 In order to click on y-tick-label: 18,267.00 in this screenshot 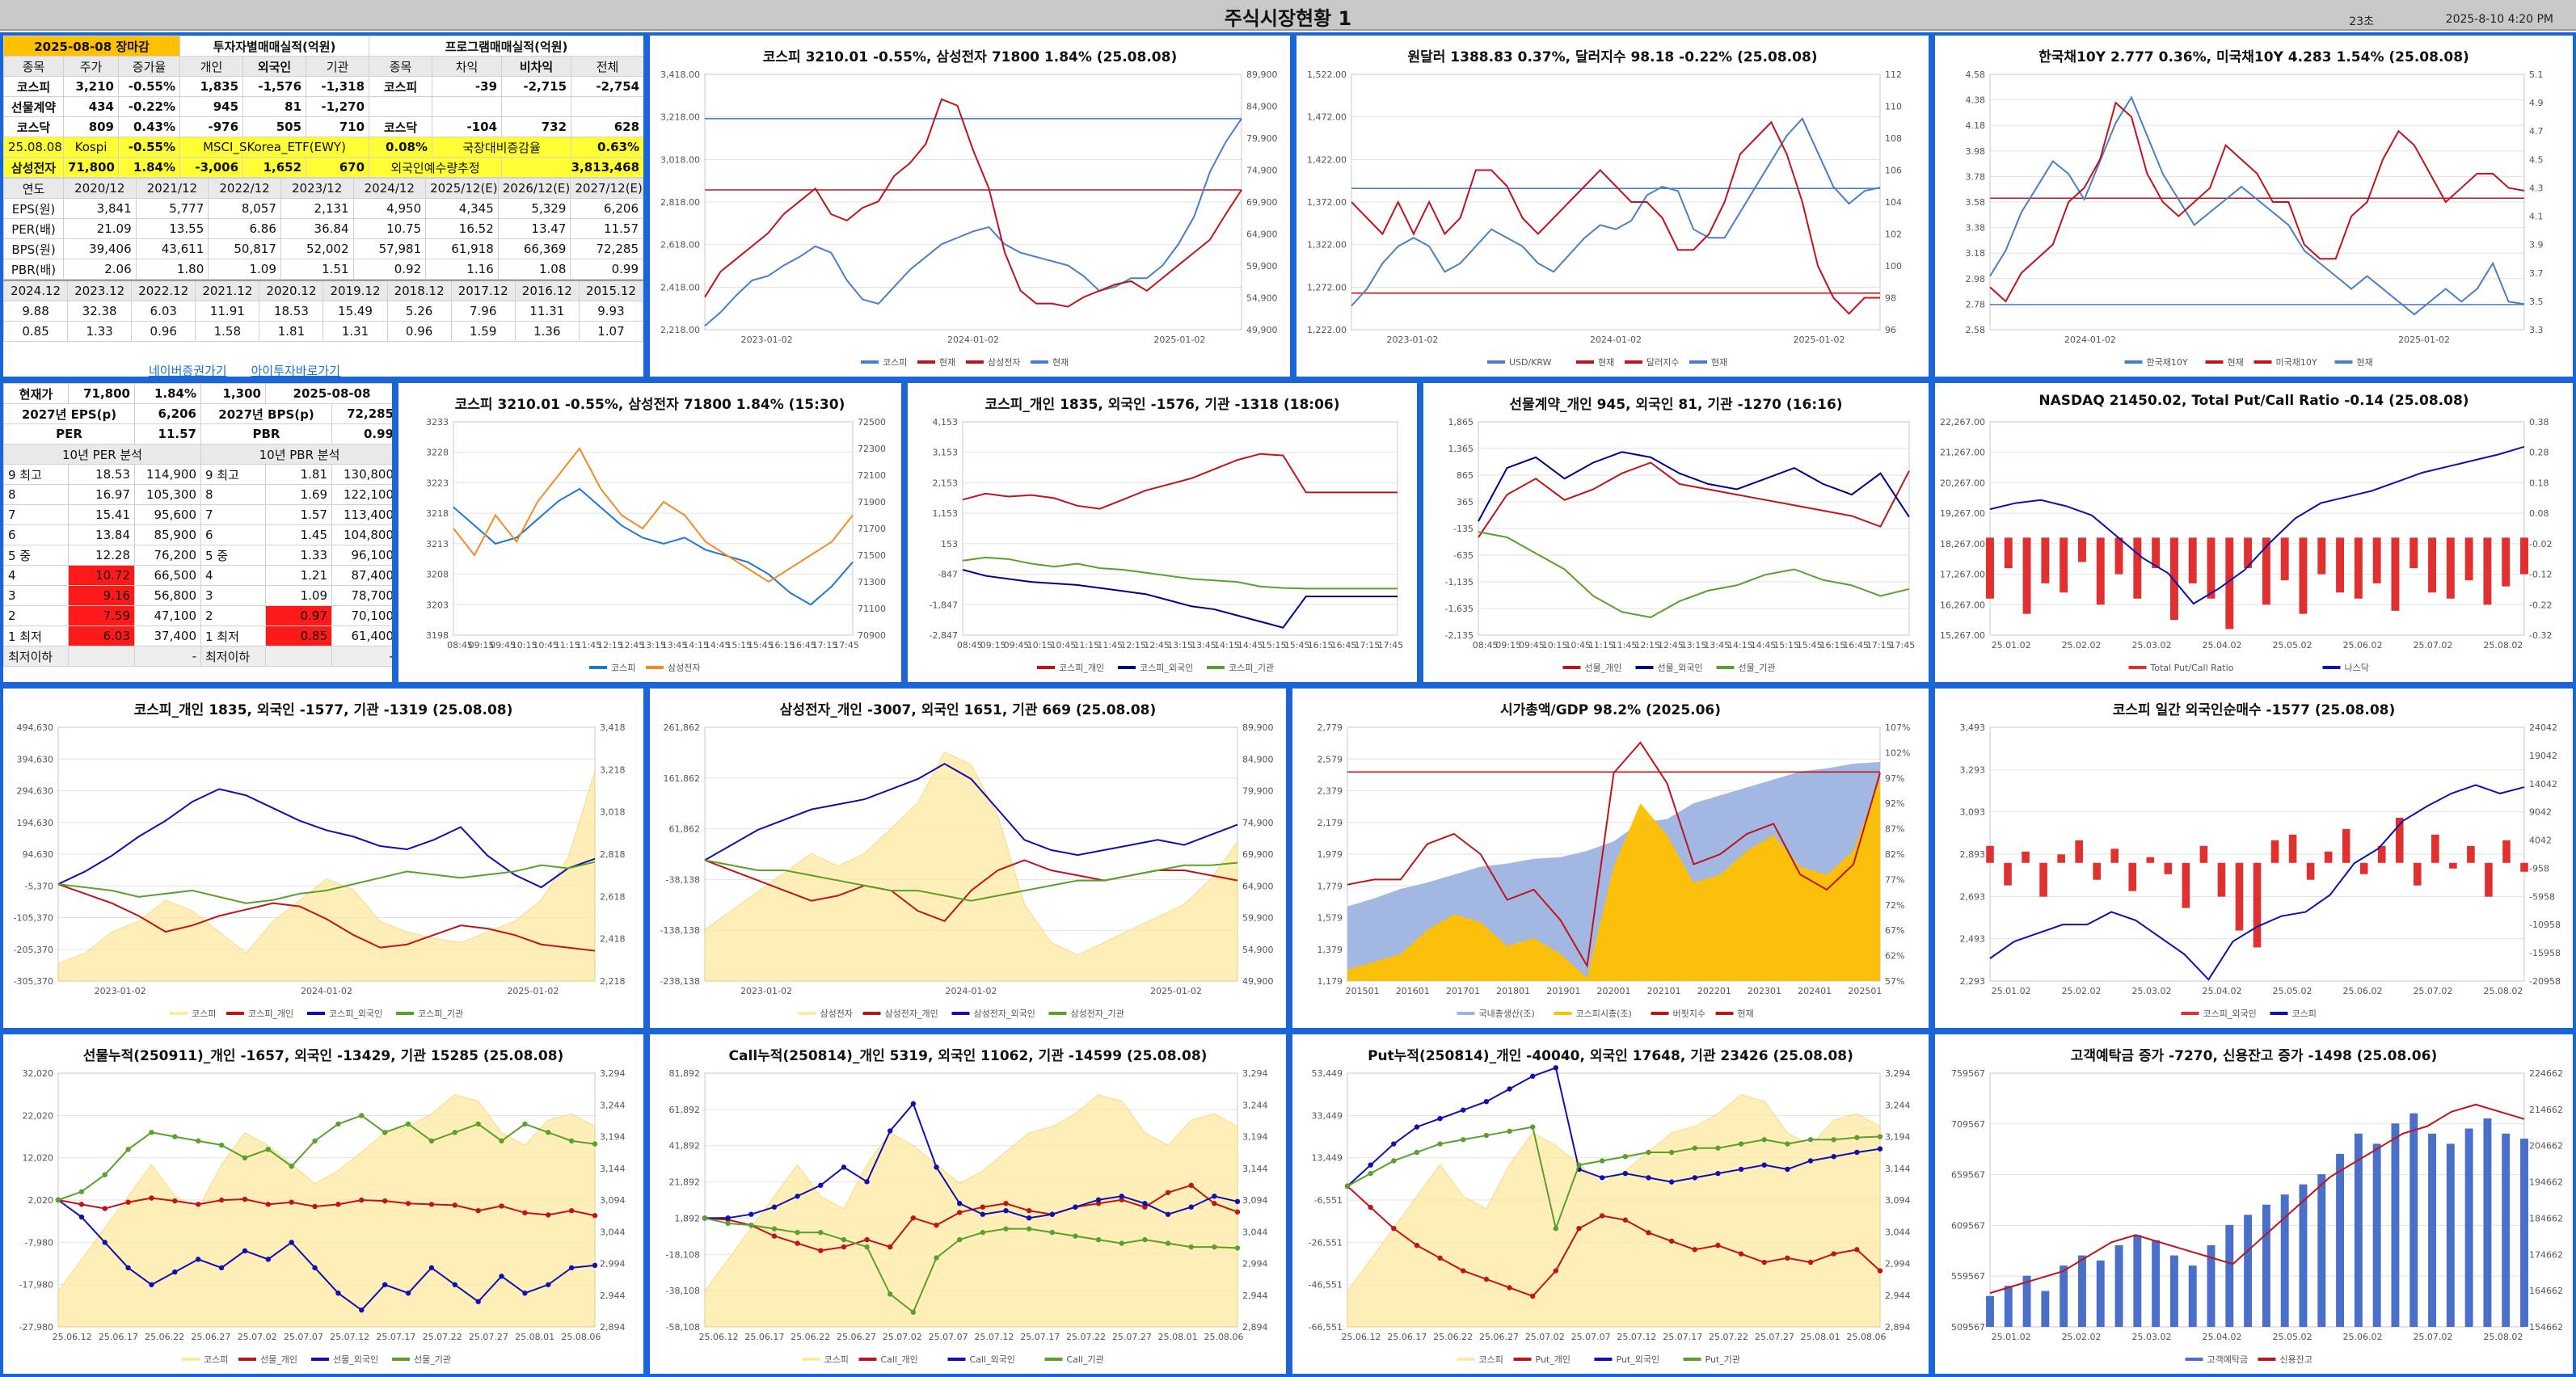, I will do `click(1962, 544)`.